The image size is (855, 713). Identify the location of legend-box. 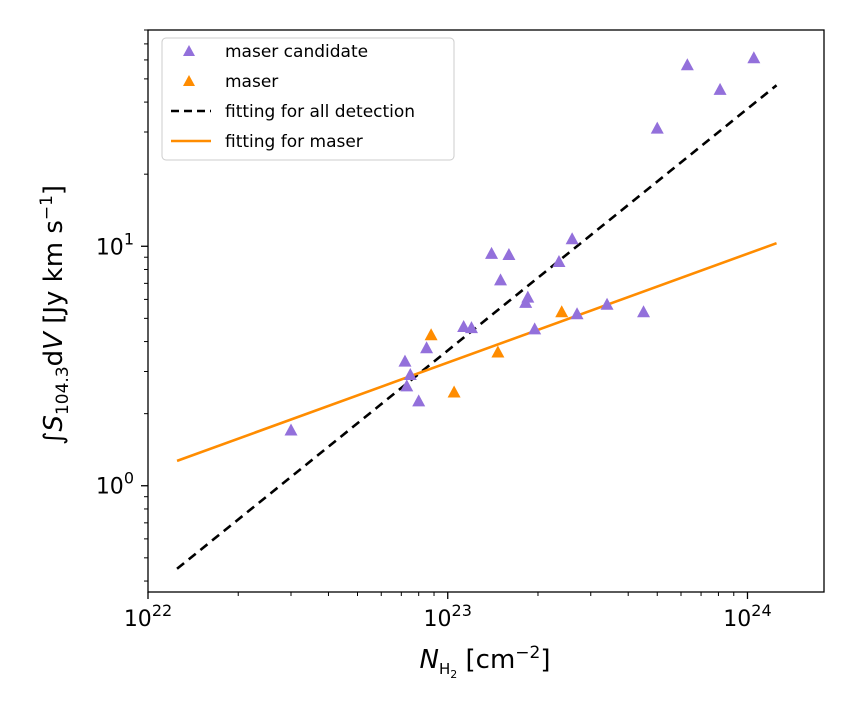
(308, 99).